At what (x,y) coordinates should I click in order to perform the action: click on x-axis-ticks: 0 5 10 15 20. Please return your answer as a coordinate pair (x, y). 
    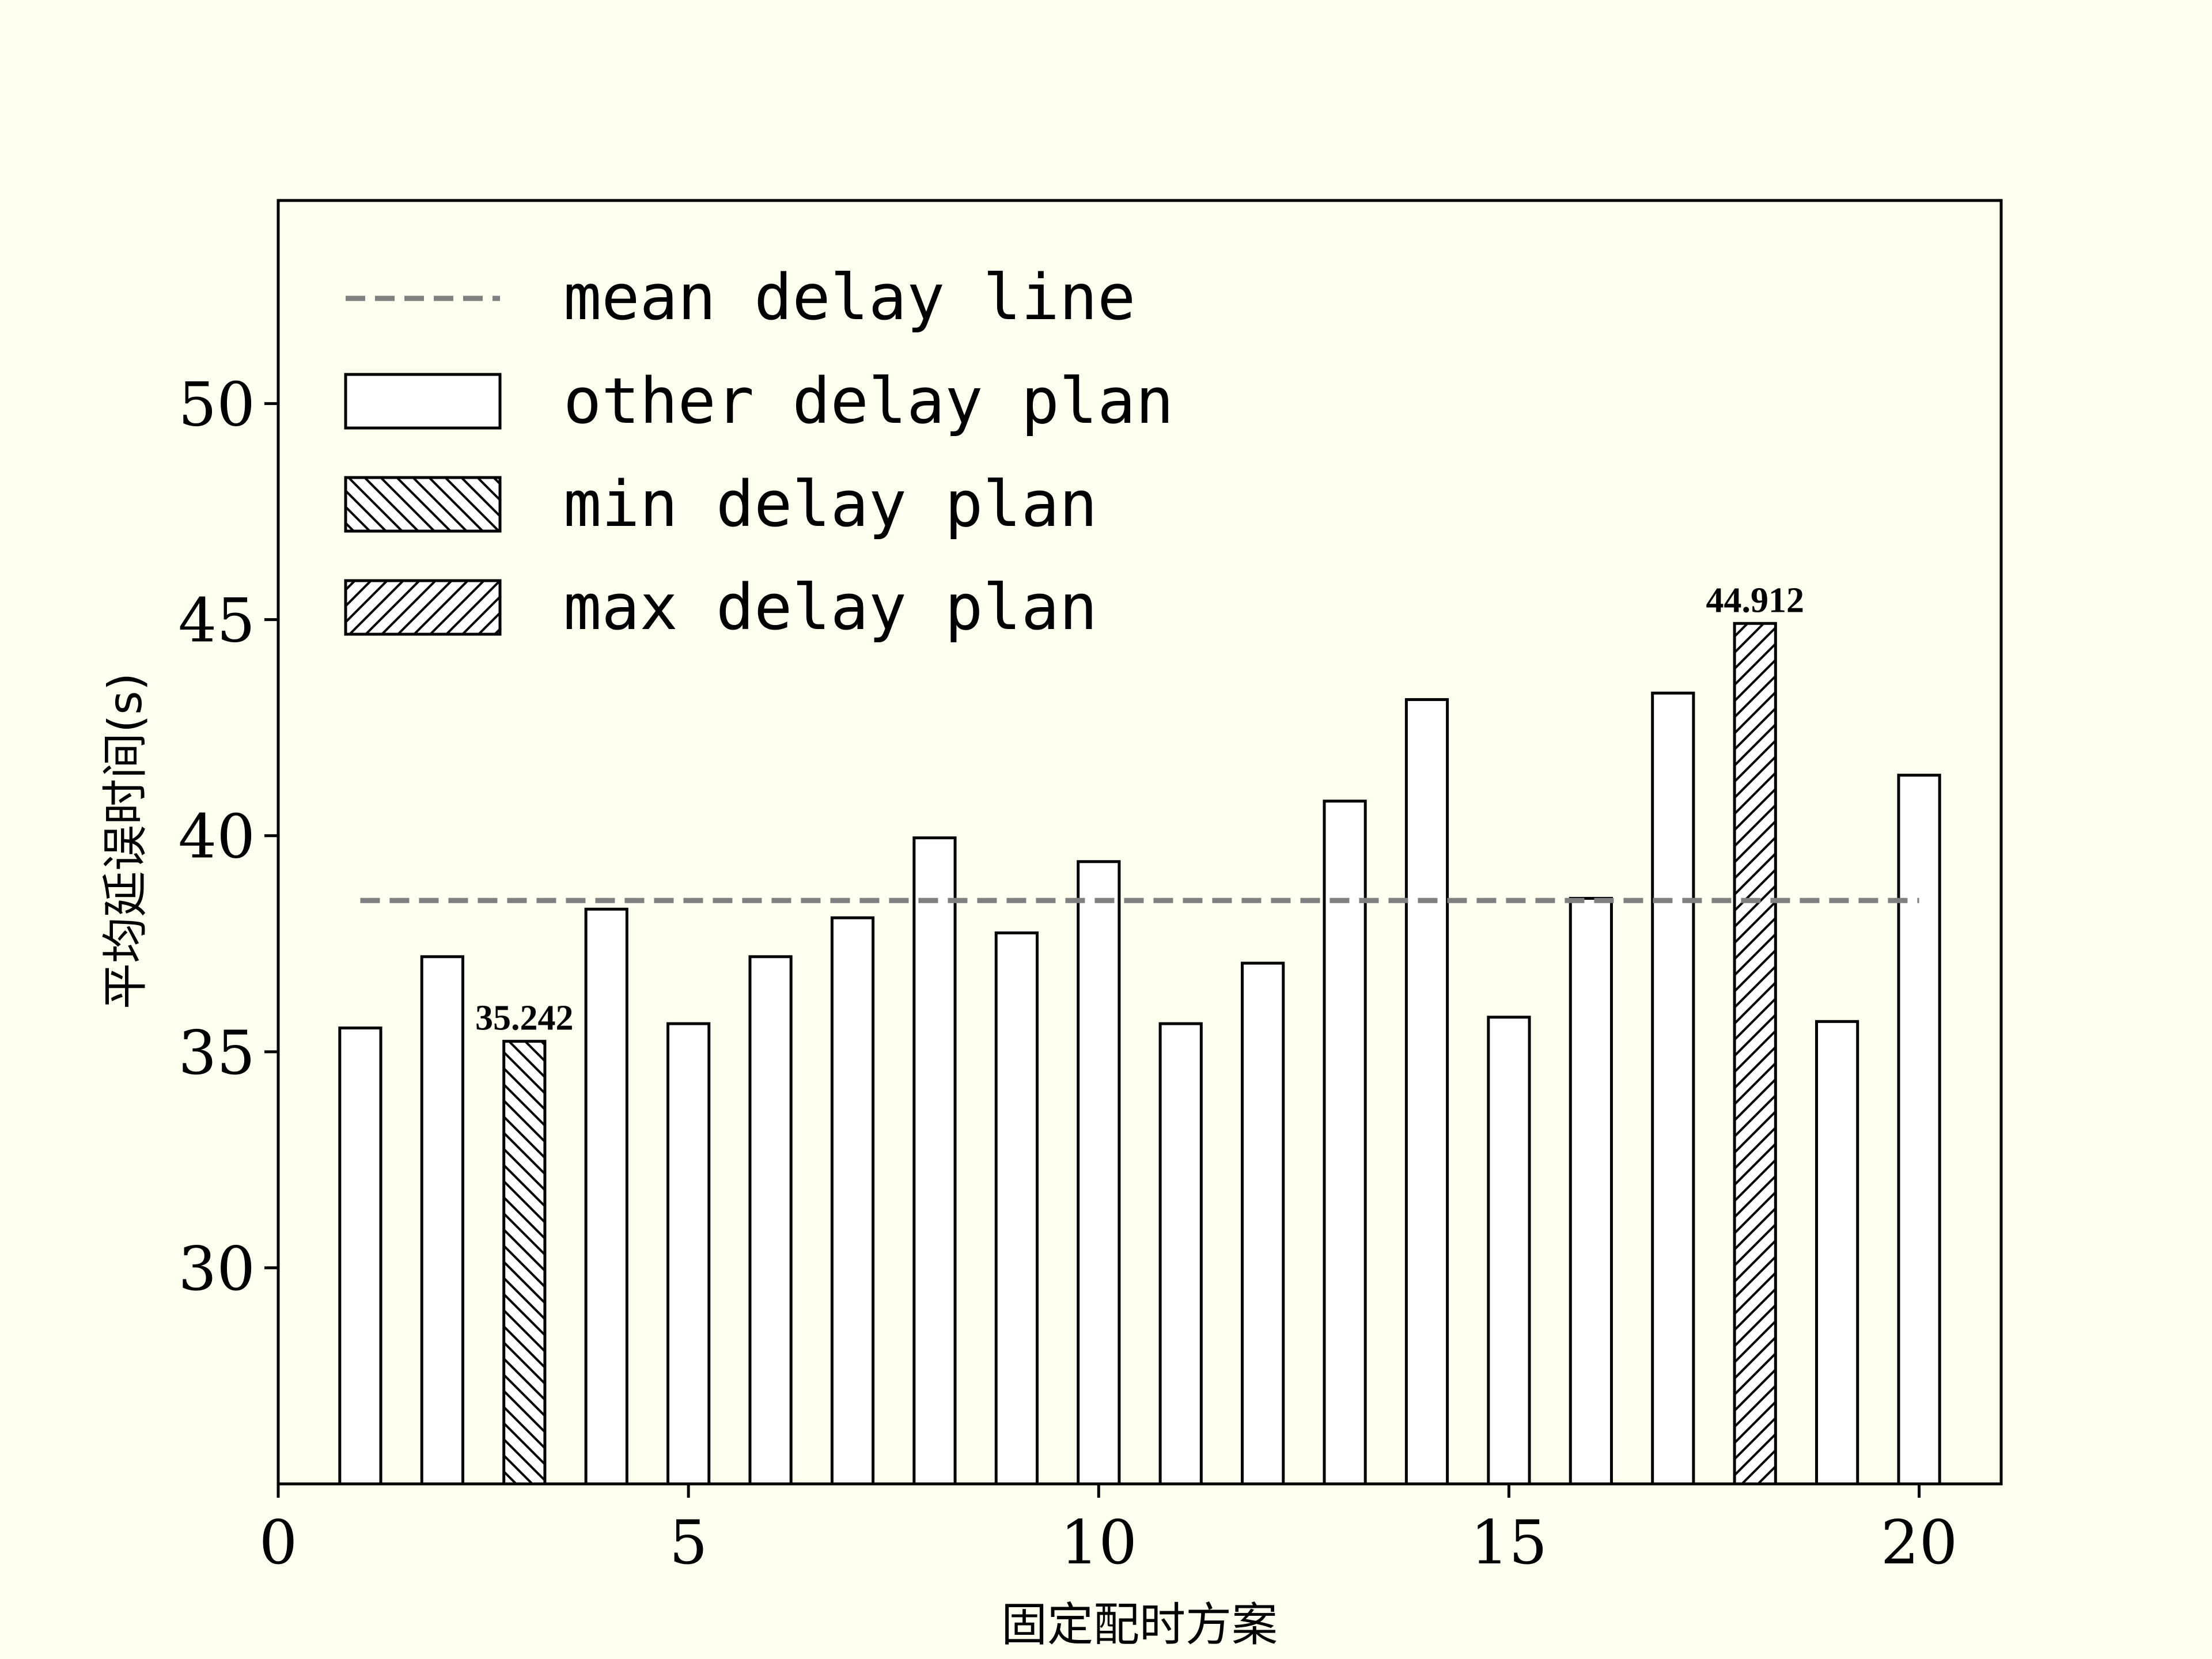
    Looking at the image, I should click on (1108, 1531).